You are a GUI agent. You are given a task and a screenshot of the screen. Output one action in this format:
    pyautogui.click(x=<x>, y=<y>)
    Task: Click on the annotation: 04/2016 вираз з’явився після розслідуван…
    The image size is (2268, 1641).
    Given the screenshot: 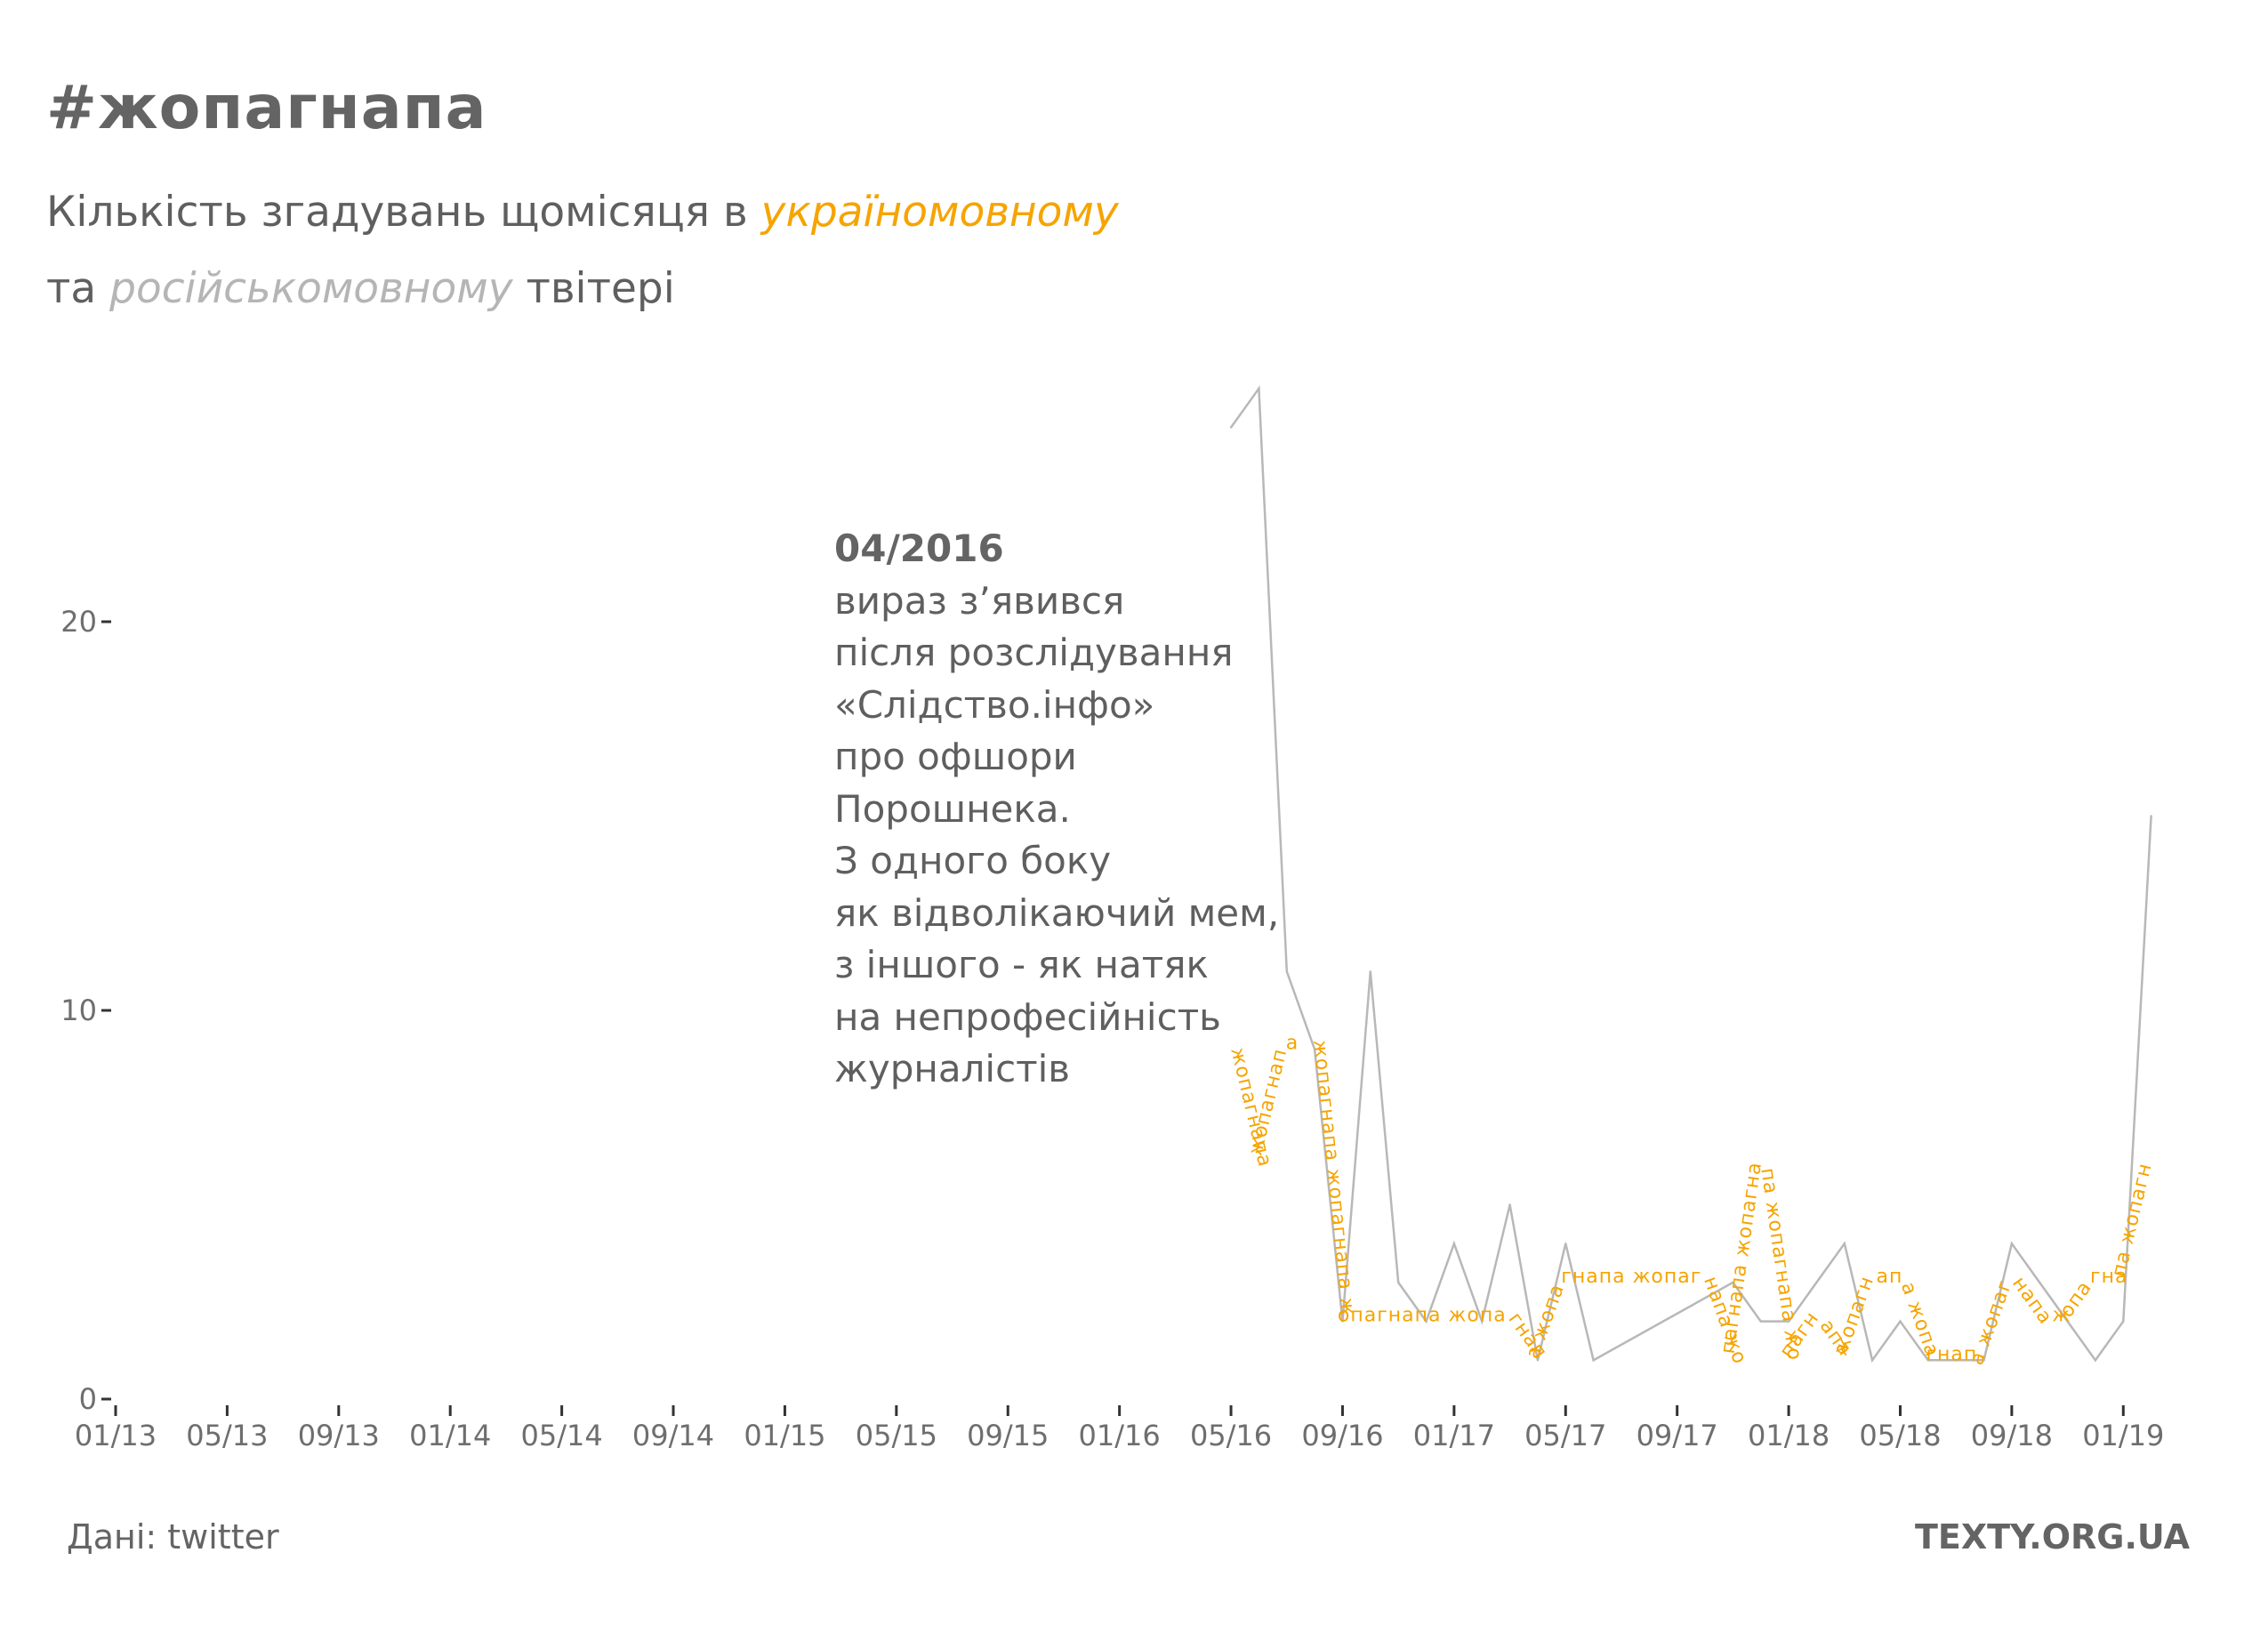 What is the action you would take?
    pyautogui.click(x=1057, y=810)
    